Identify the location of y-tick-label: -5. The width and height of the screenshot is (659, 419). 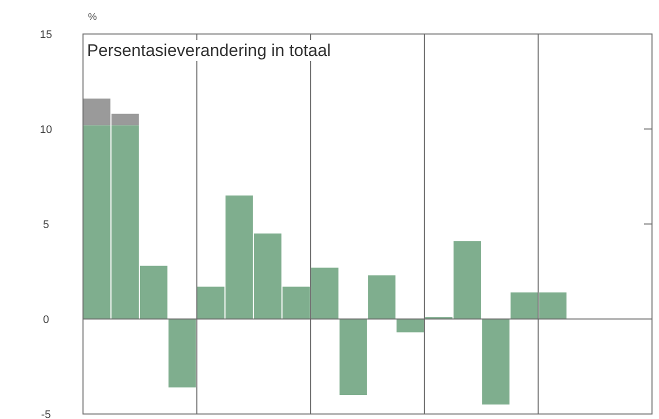
(46, 413).